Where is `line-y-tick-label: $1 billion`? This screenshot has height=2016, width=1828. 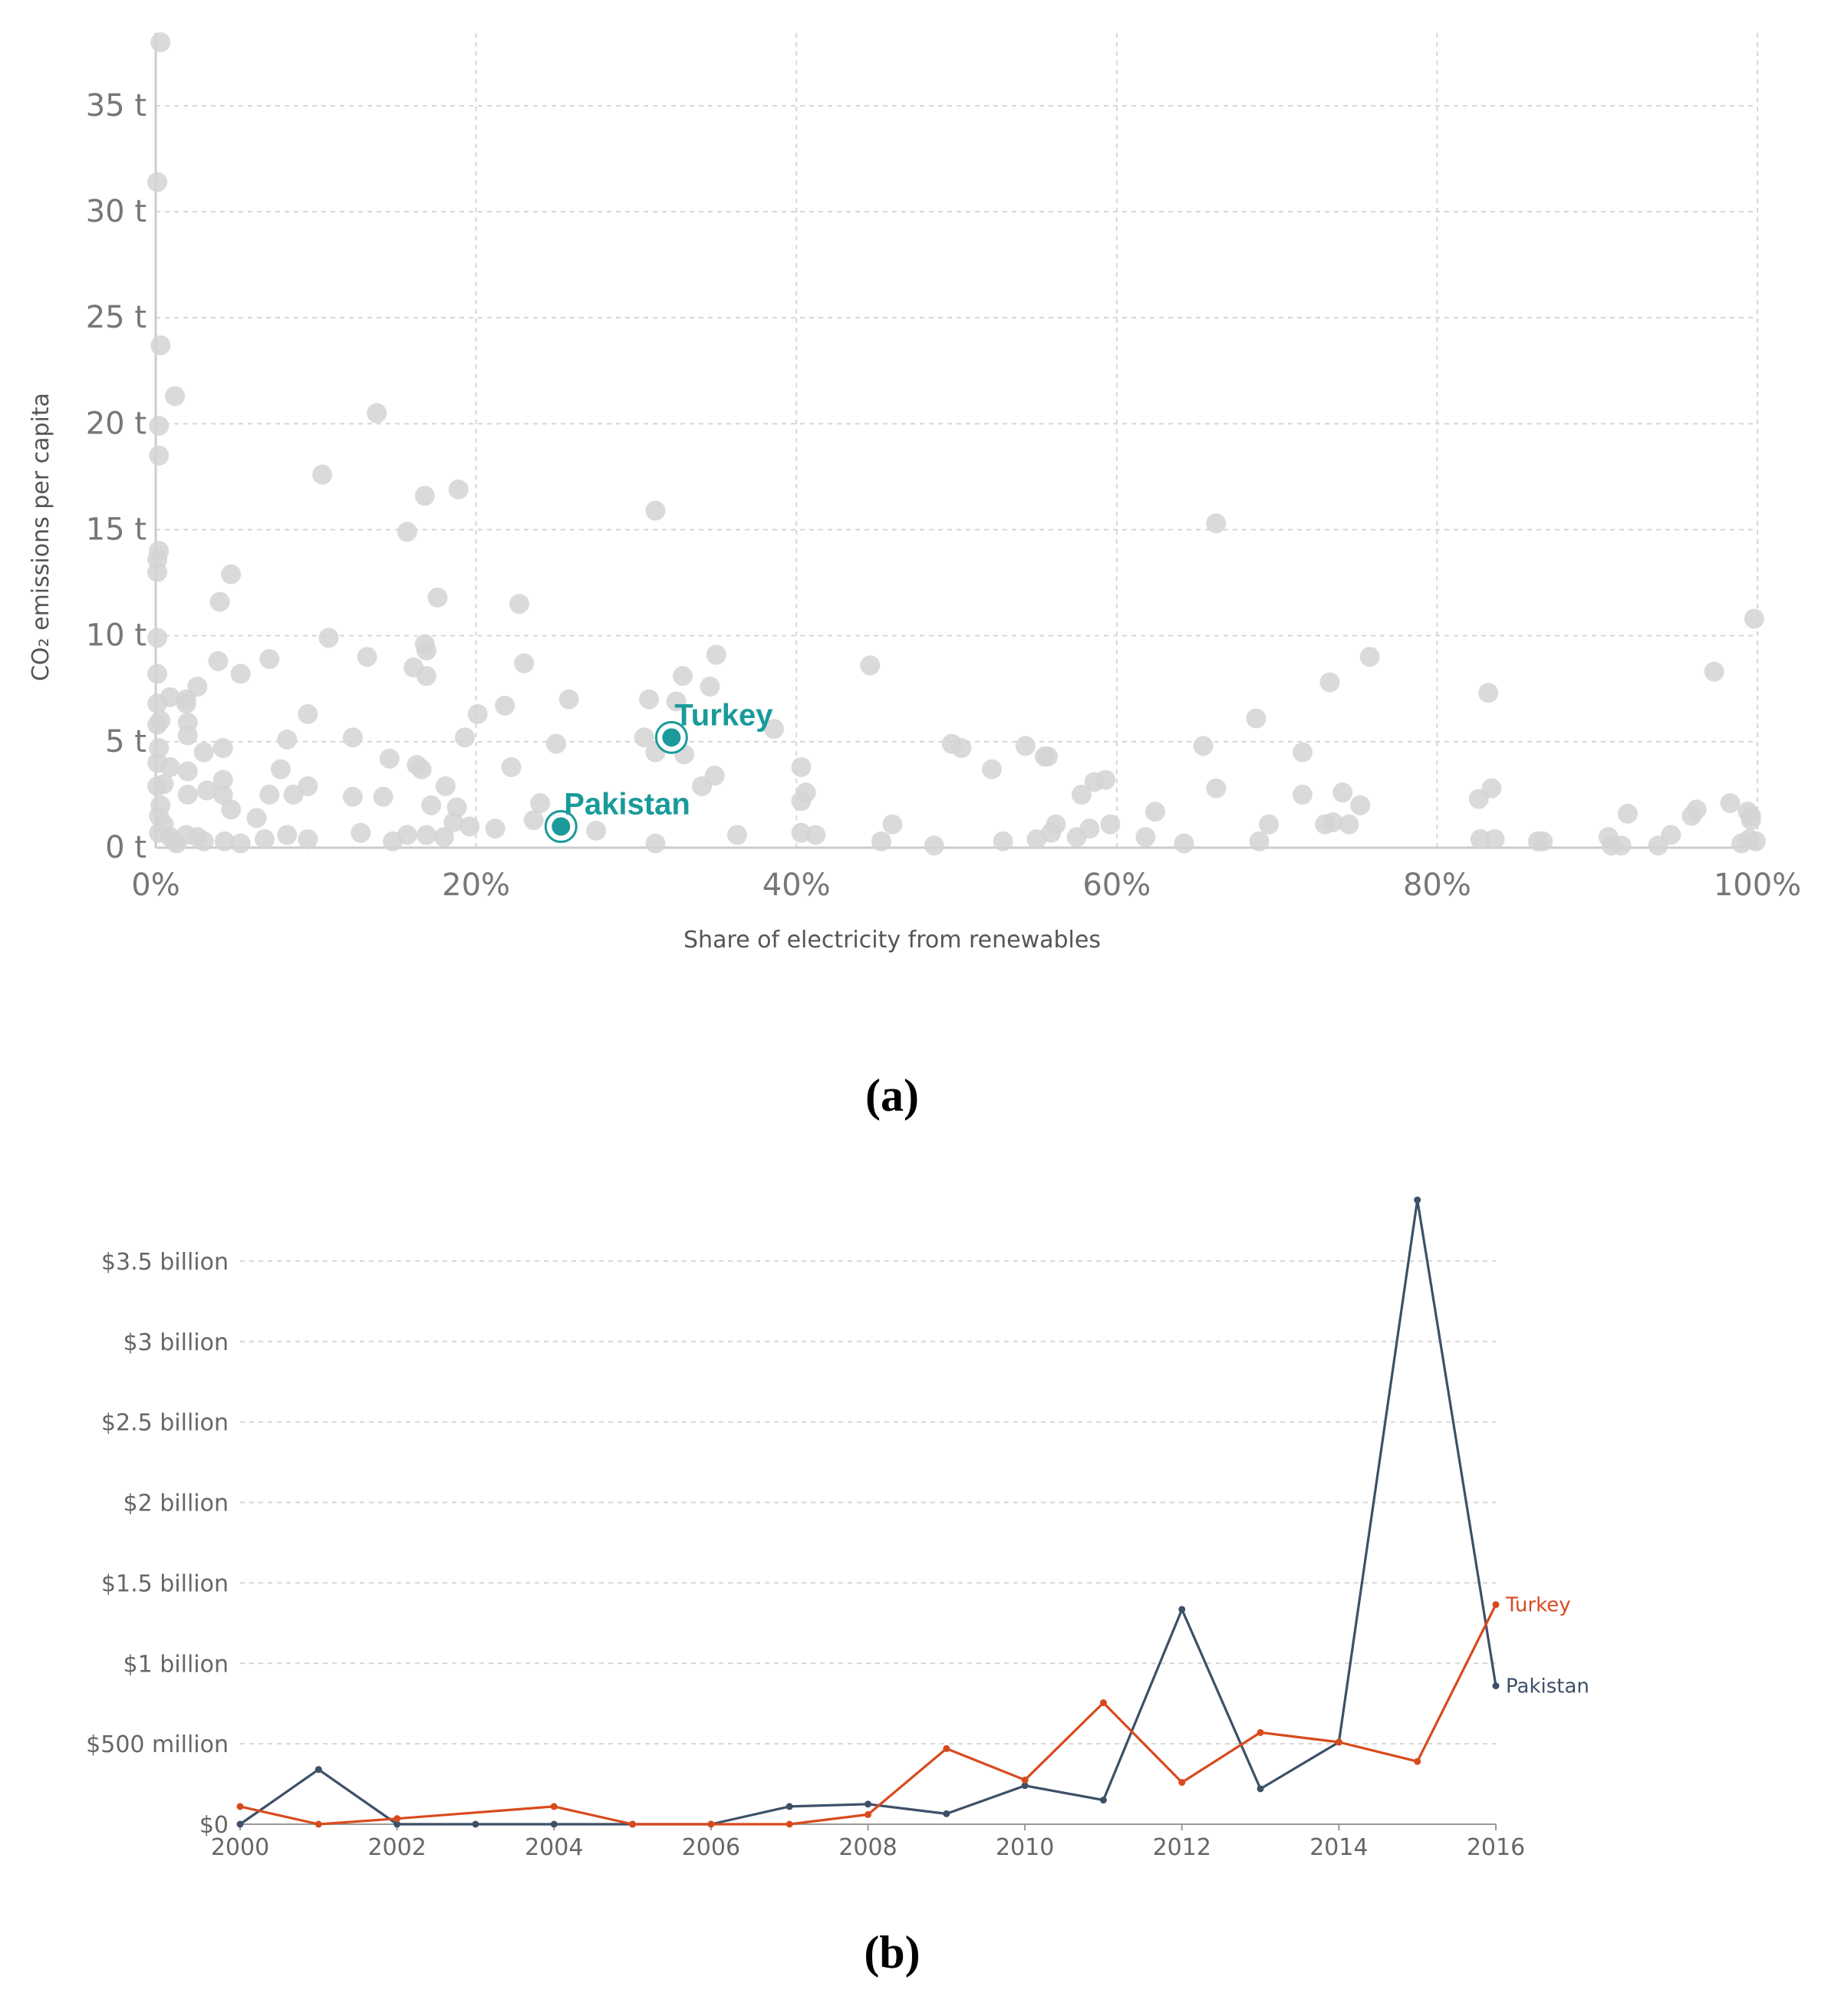
line-y-tick-label: $1 billion is located at coordinates (176, 1664).